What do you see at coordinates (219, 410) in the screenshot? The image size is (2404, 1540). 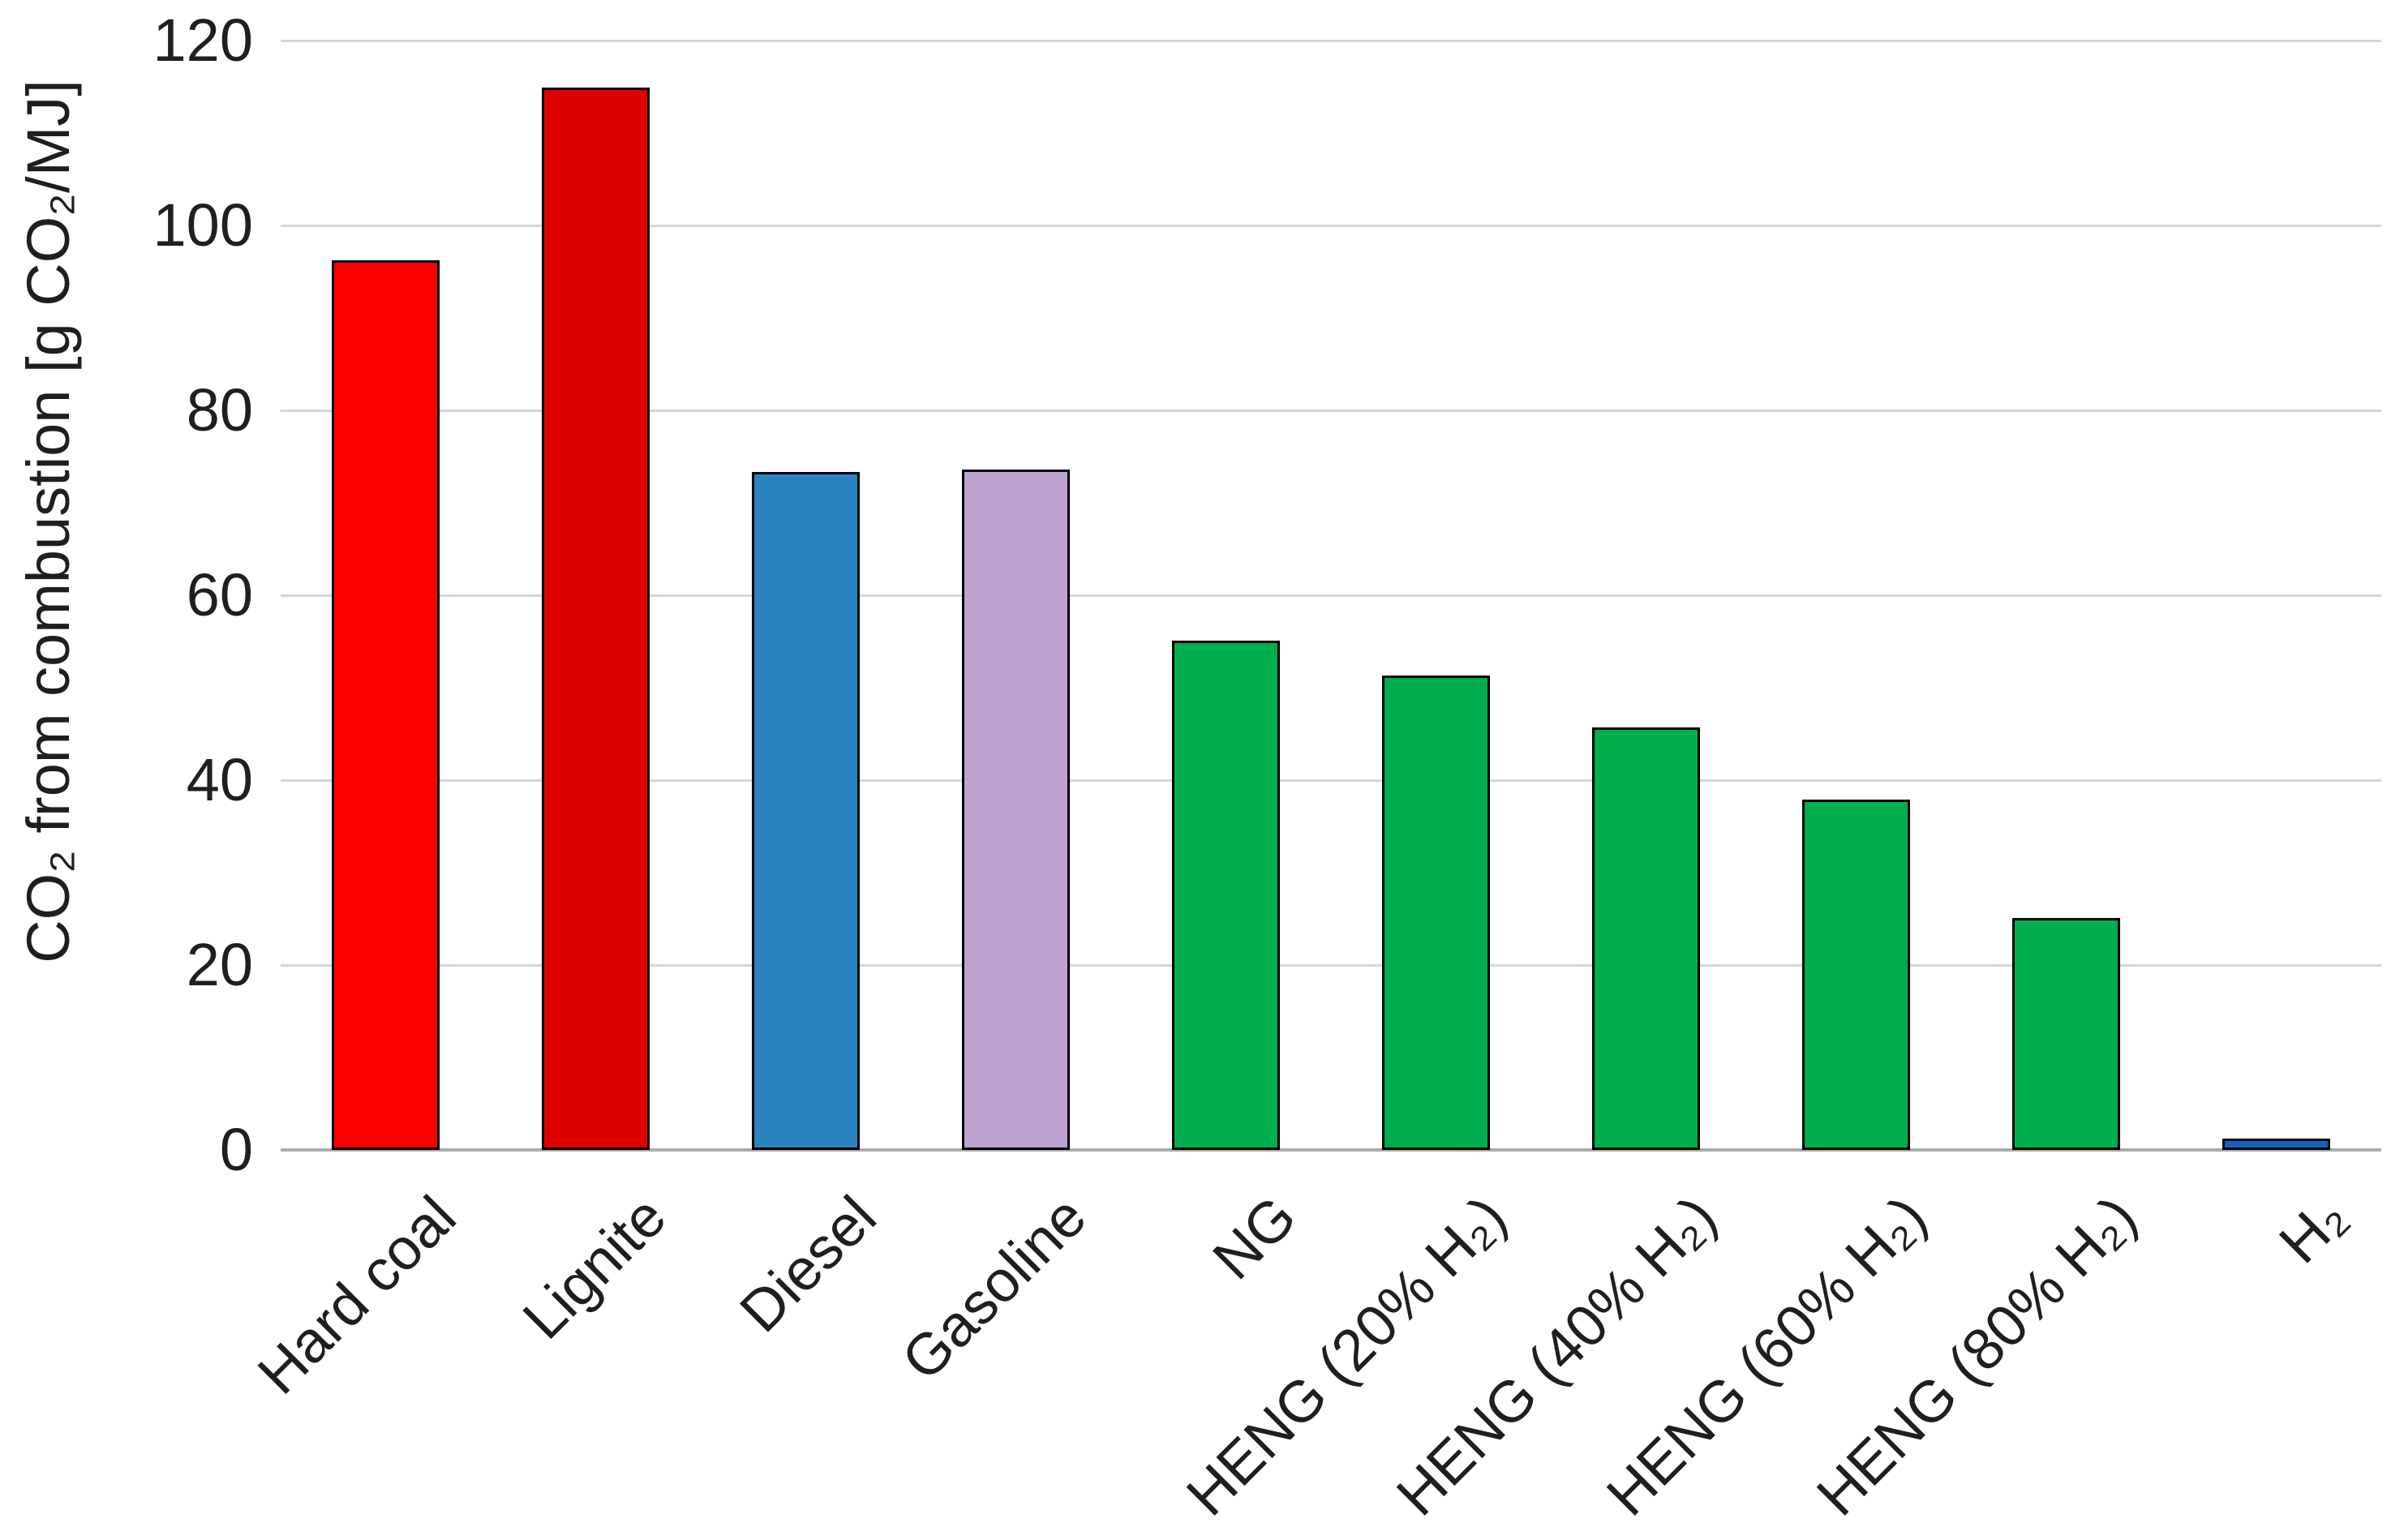 I see `y-tick-label-80: 80` at bounding box center [219, 410].